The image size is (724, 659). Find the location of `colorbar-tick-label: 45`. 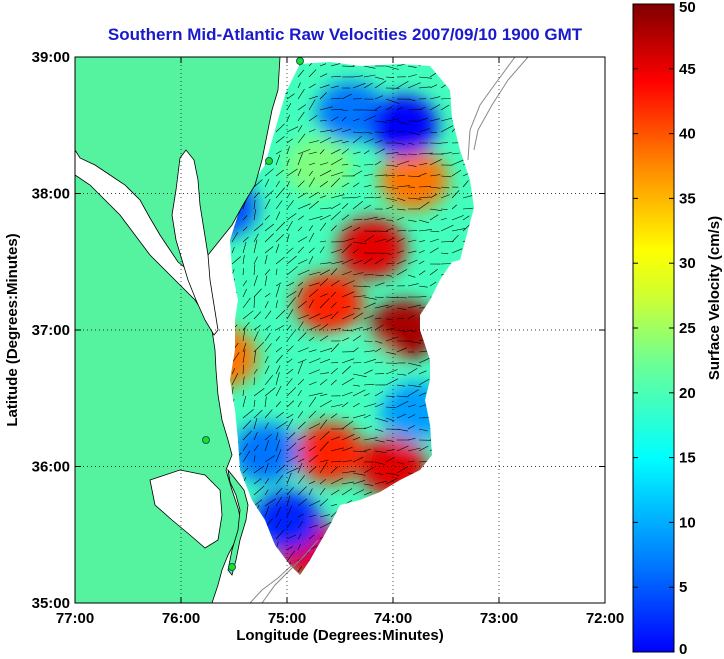

colorbar-tick-label: 45 is located at coordinates (687, 69).